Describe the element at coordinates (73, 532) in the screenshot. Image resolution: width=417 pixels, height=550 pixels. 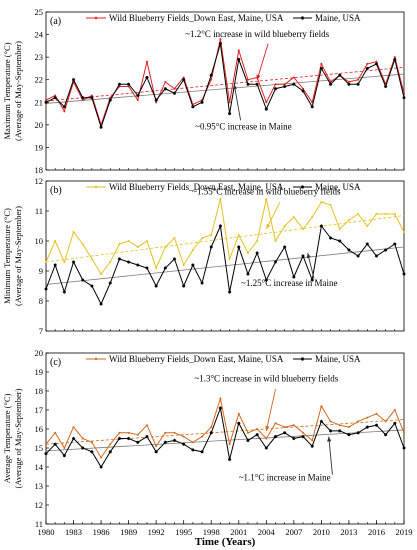
I see `x-tick-label: 1983` at that location.